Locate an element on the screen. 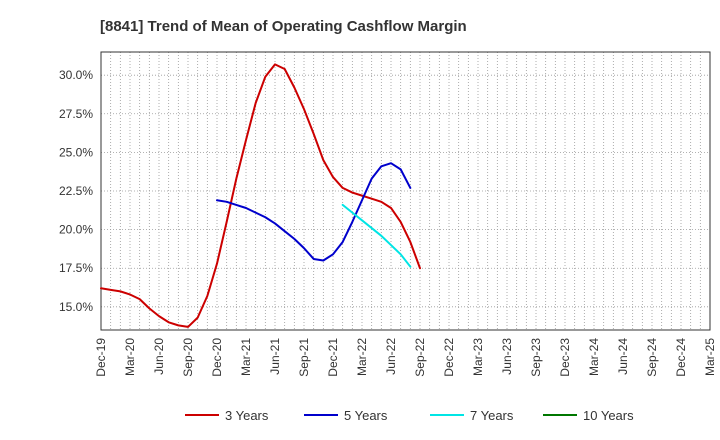 The width and height of the screenshot is (720, 440). legend: 3 Years 5 Years 7 Years 10 Years is located at coordinates (409, 415).